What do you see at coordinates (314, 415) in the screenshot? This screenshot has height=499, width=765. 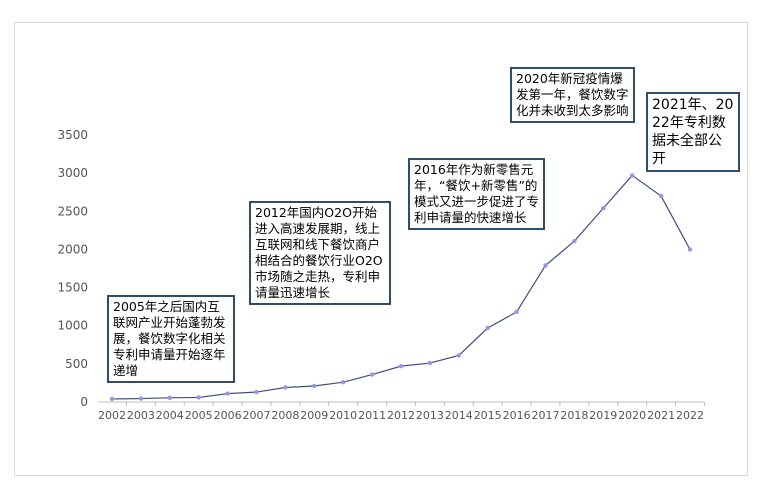 I see `x-tick-label: 2009` at bounding box center [314, 415].